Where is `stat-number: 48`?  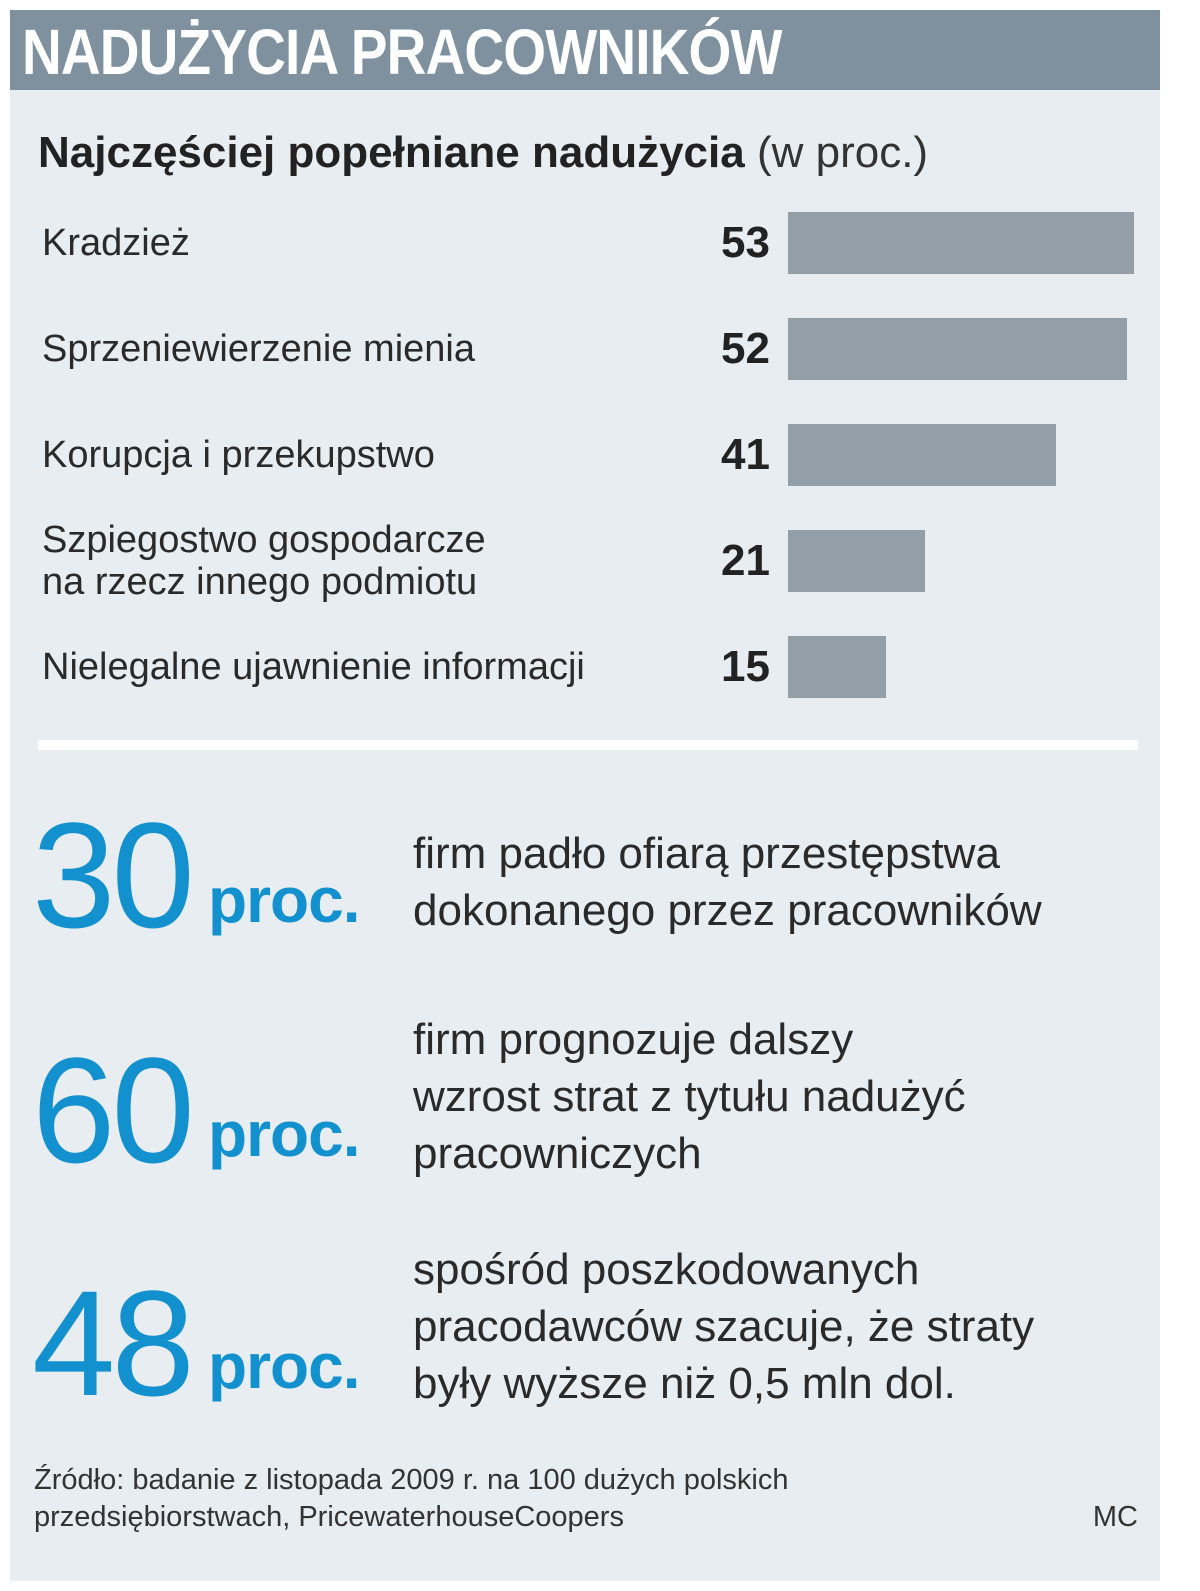
stat-number: 48 is located at coordinates (113, 1343).